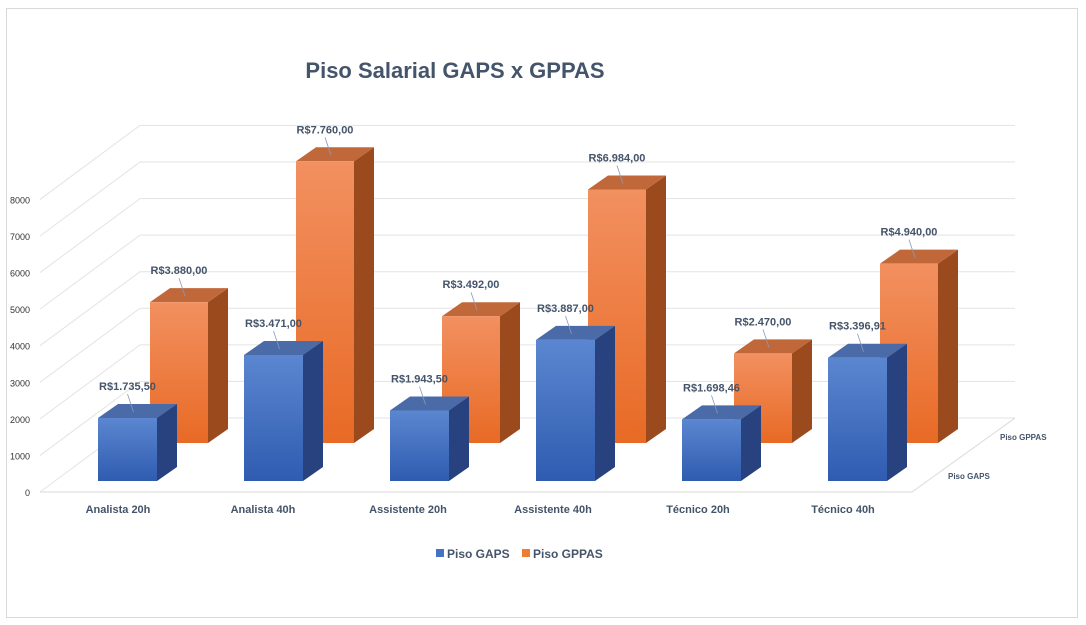 The image size is (1086, 625). I want to click on y-tick-label: 8000, so click(20, 200).